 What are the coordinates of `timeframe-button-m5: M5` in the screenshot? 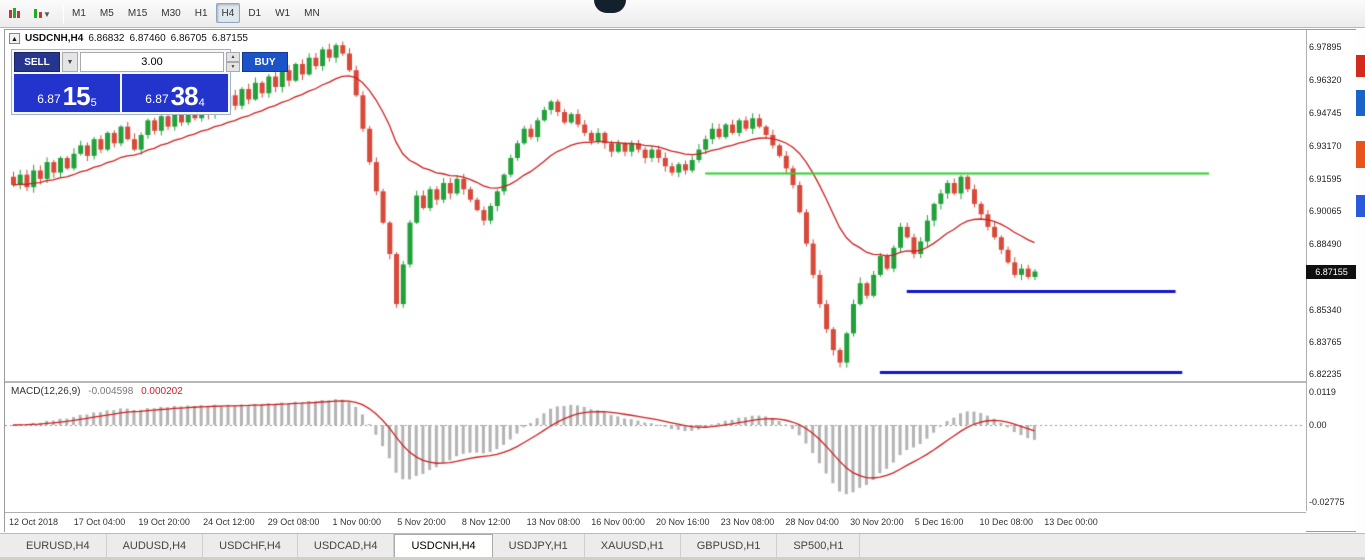 It's located at (106, 13).